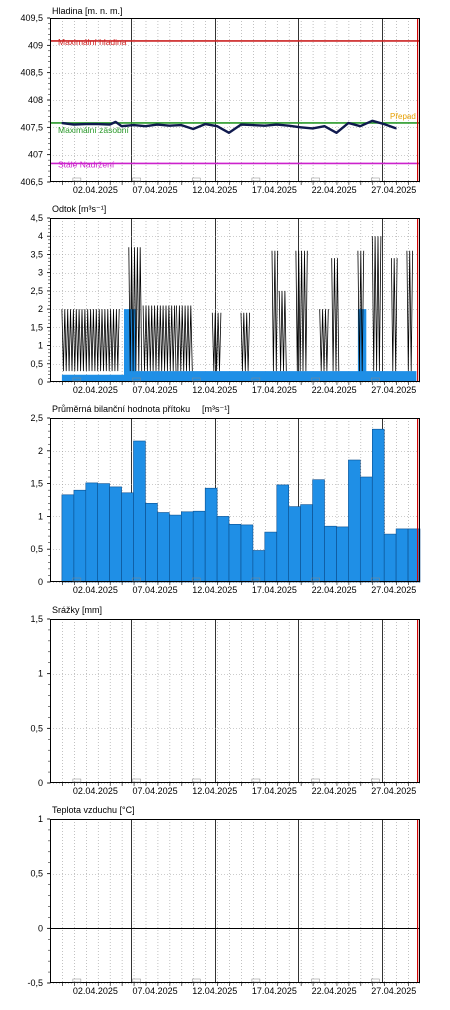 The height and width of the screenshot is (1010, 450). What do you see at coordinates (31, 127) in the screenshot?
I see `y-tick-label: 407,5` at bounding box center [31, 127].